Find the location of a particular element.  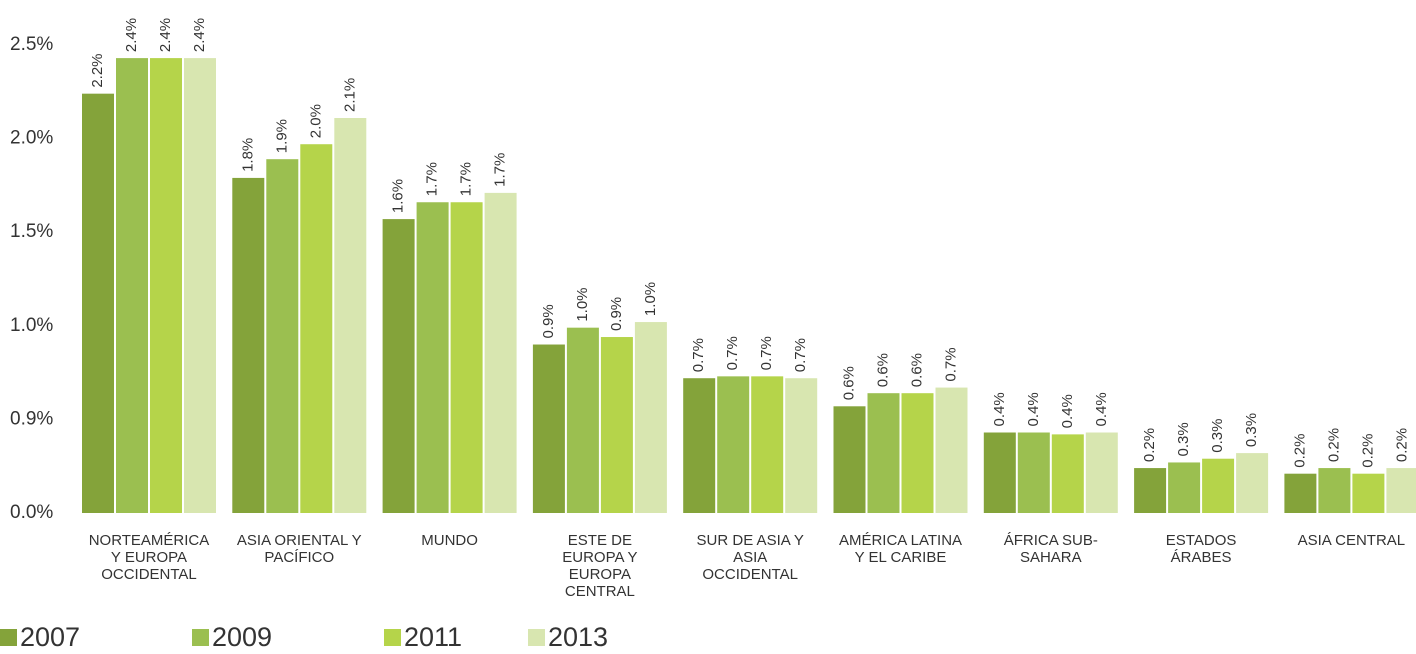

y-tick-label: 1.0% is located at coordinates (31, 325).